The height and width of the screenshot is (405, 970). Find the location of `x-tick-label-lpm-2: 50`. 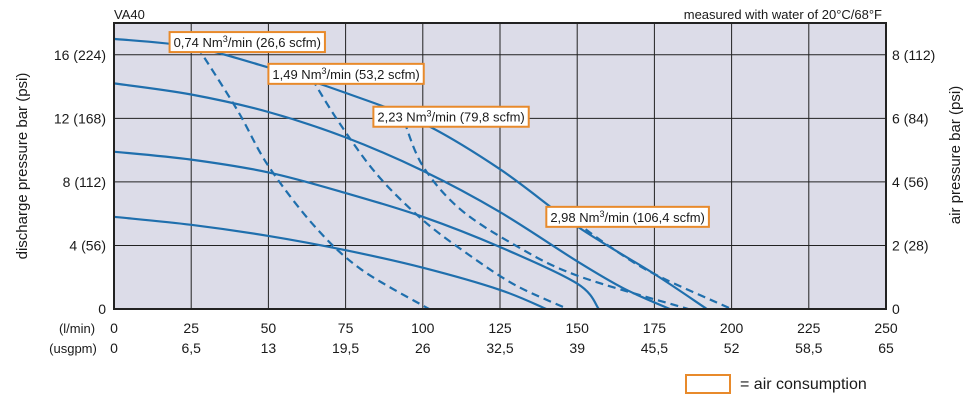

x-tick-label-lpm-2: 50 is located at coordinates (269, 328).